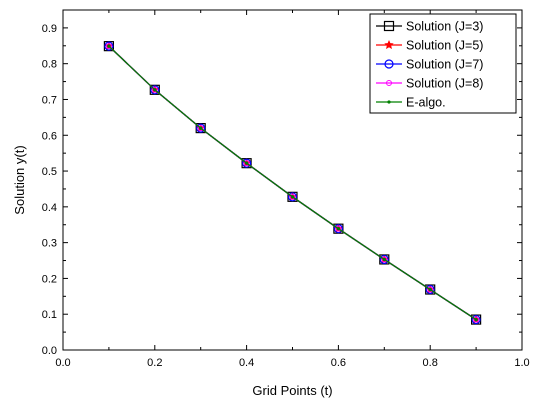 The width and height of the screenshot is (533, 403). I want to click on y-tick-label: 0.2, so click(49, 279).